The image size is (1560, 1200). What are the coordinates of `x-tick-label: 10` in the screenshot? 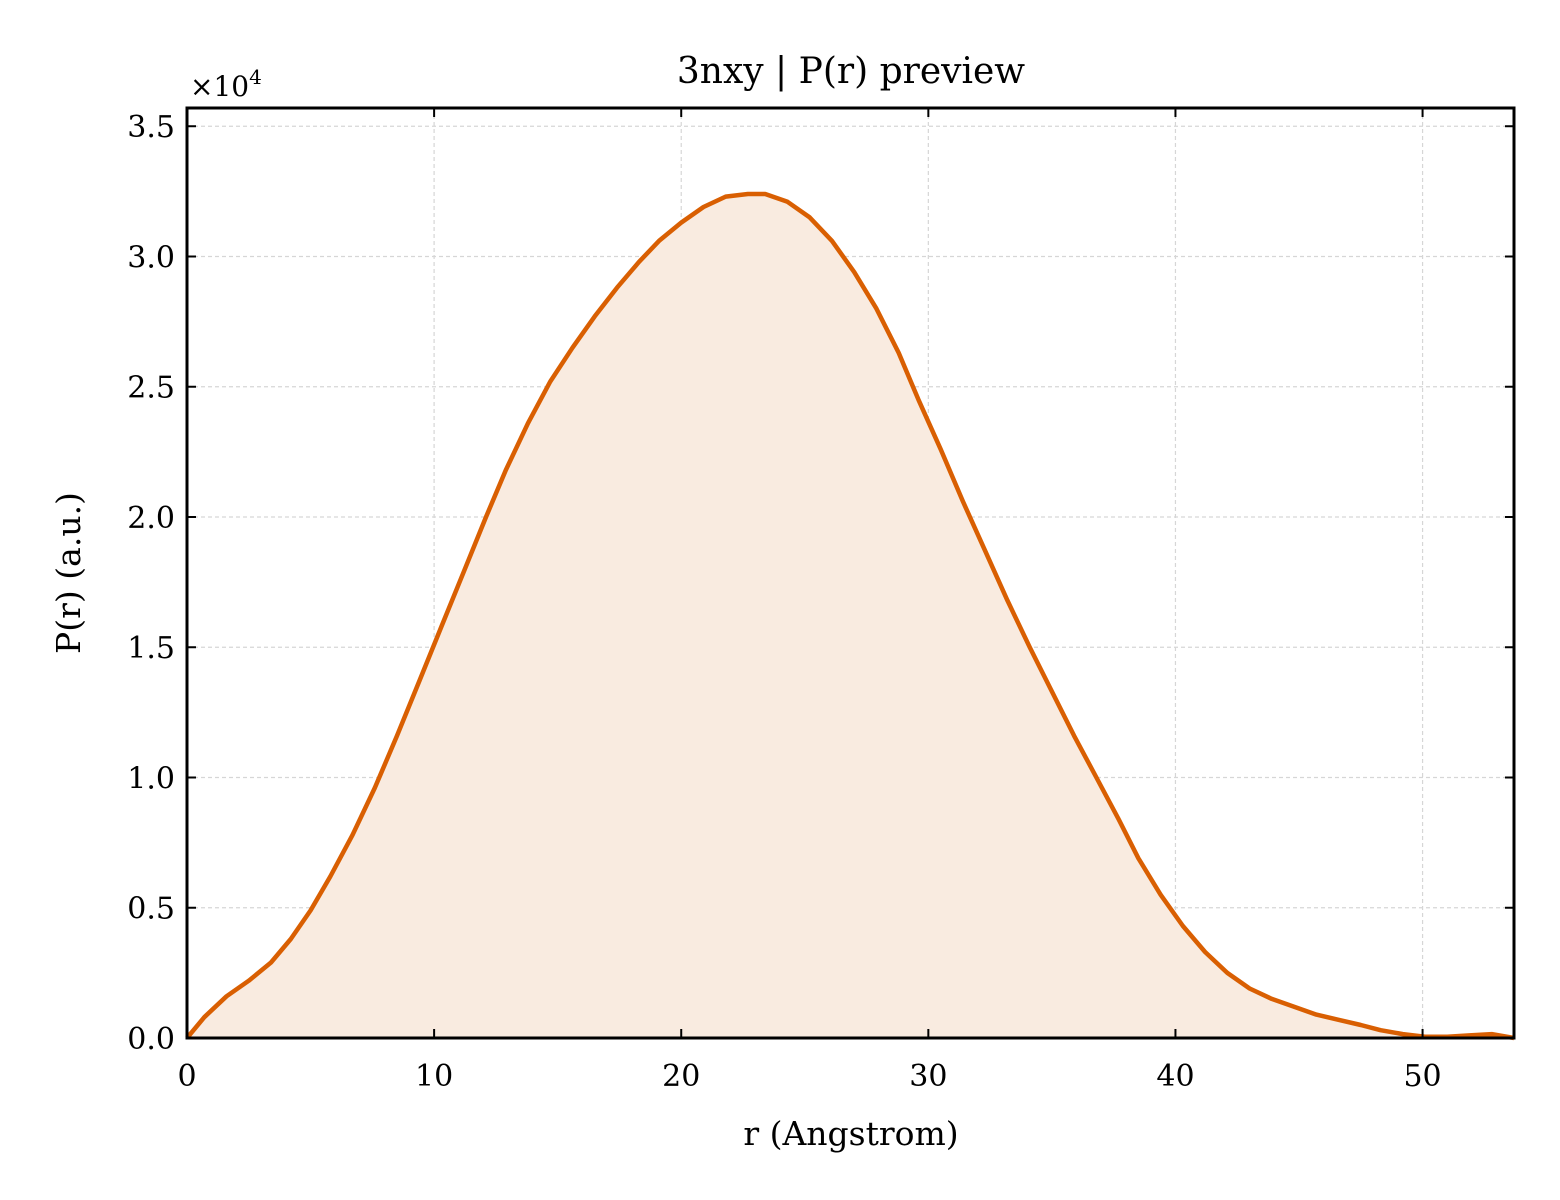 It's located at (434, 1076).